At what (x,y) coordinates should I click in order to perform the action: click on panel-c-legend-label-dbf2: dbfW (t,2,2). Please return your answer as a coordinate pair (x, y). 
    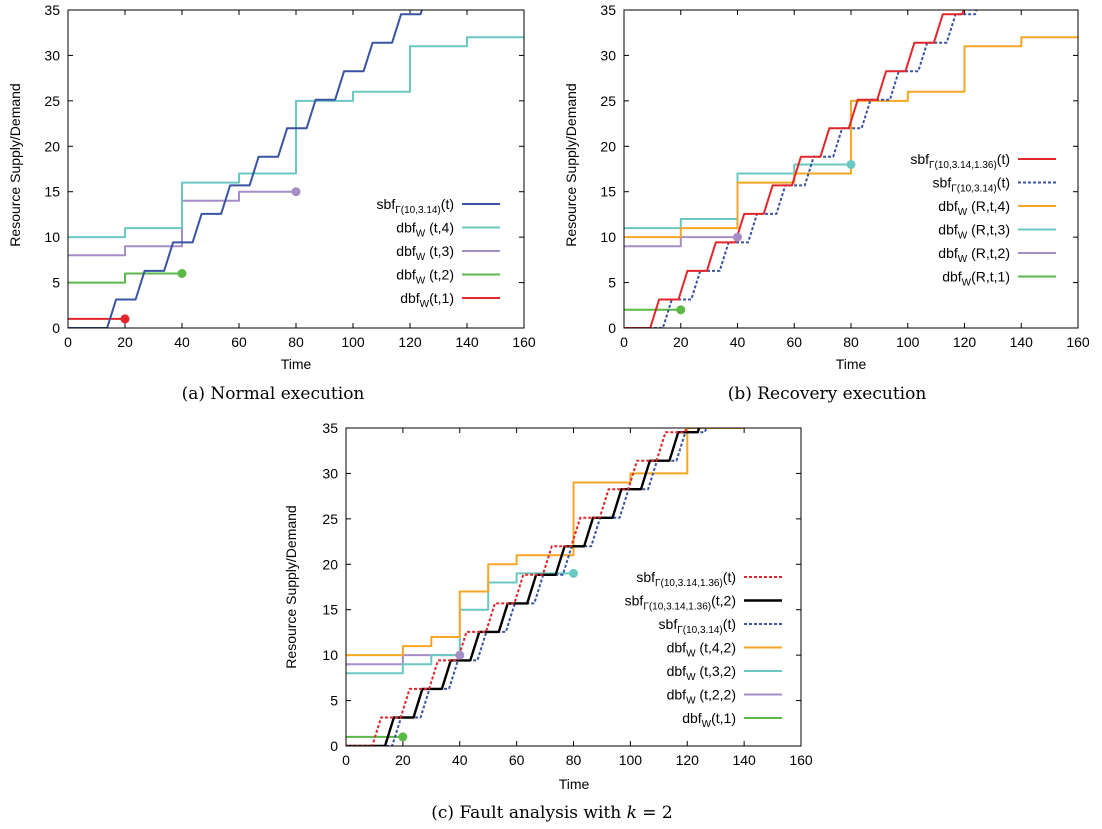
    Looking at the image, I should click on (701, 697).